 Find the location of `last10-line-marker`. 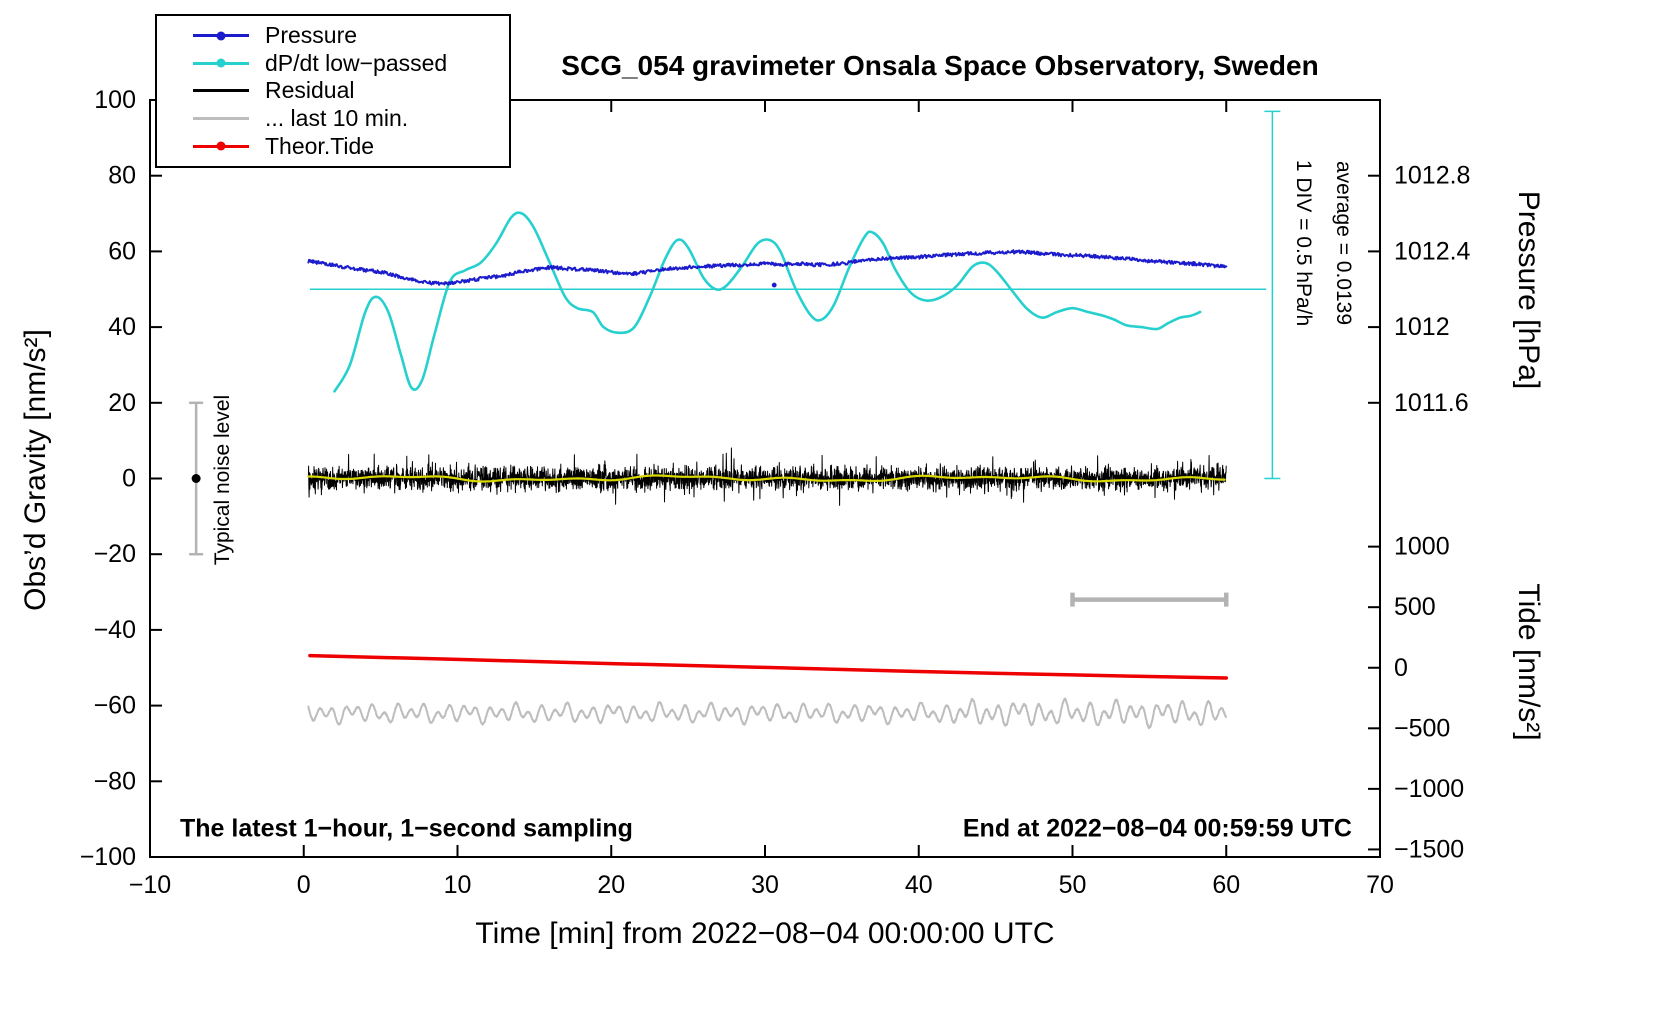

last10-line-marker is located at coordinates (221, 119).